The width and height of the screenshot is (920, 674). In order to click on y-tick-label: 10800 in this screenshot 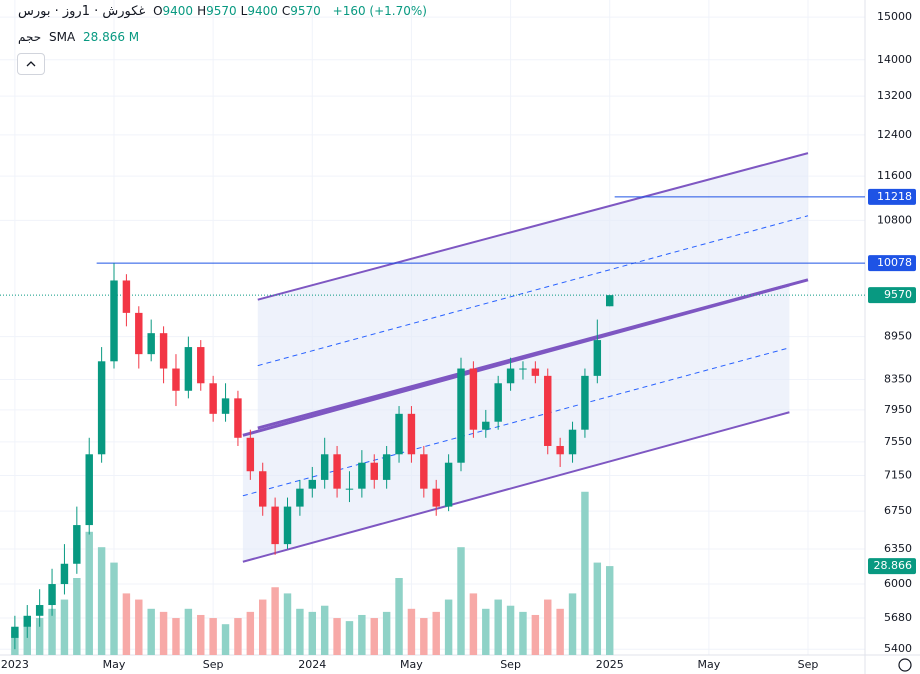, I will do `click(894, 219)`.